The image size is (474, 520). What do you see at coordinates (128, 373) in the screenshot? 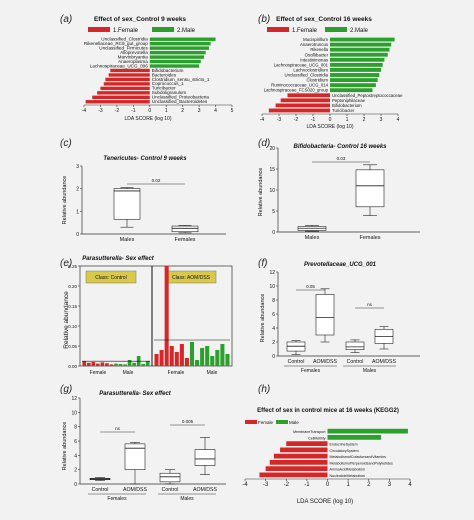
I see `x-group-label: Male` at bounding box center [128, 373].